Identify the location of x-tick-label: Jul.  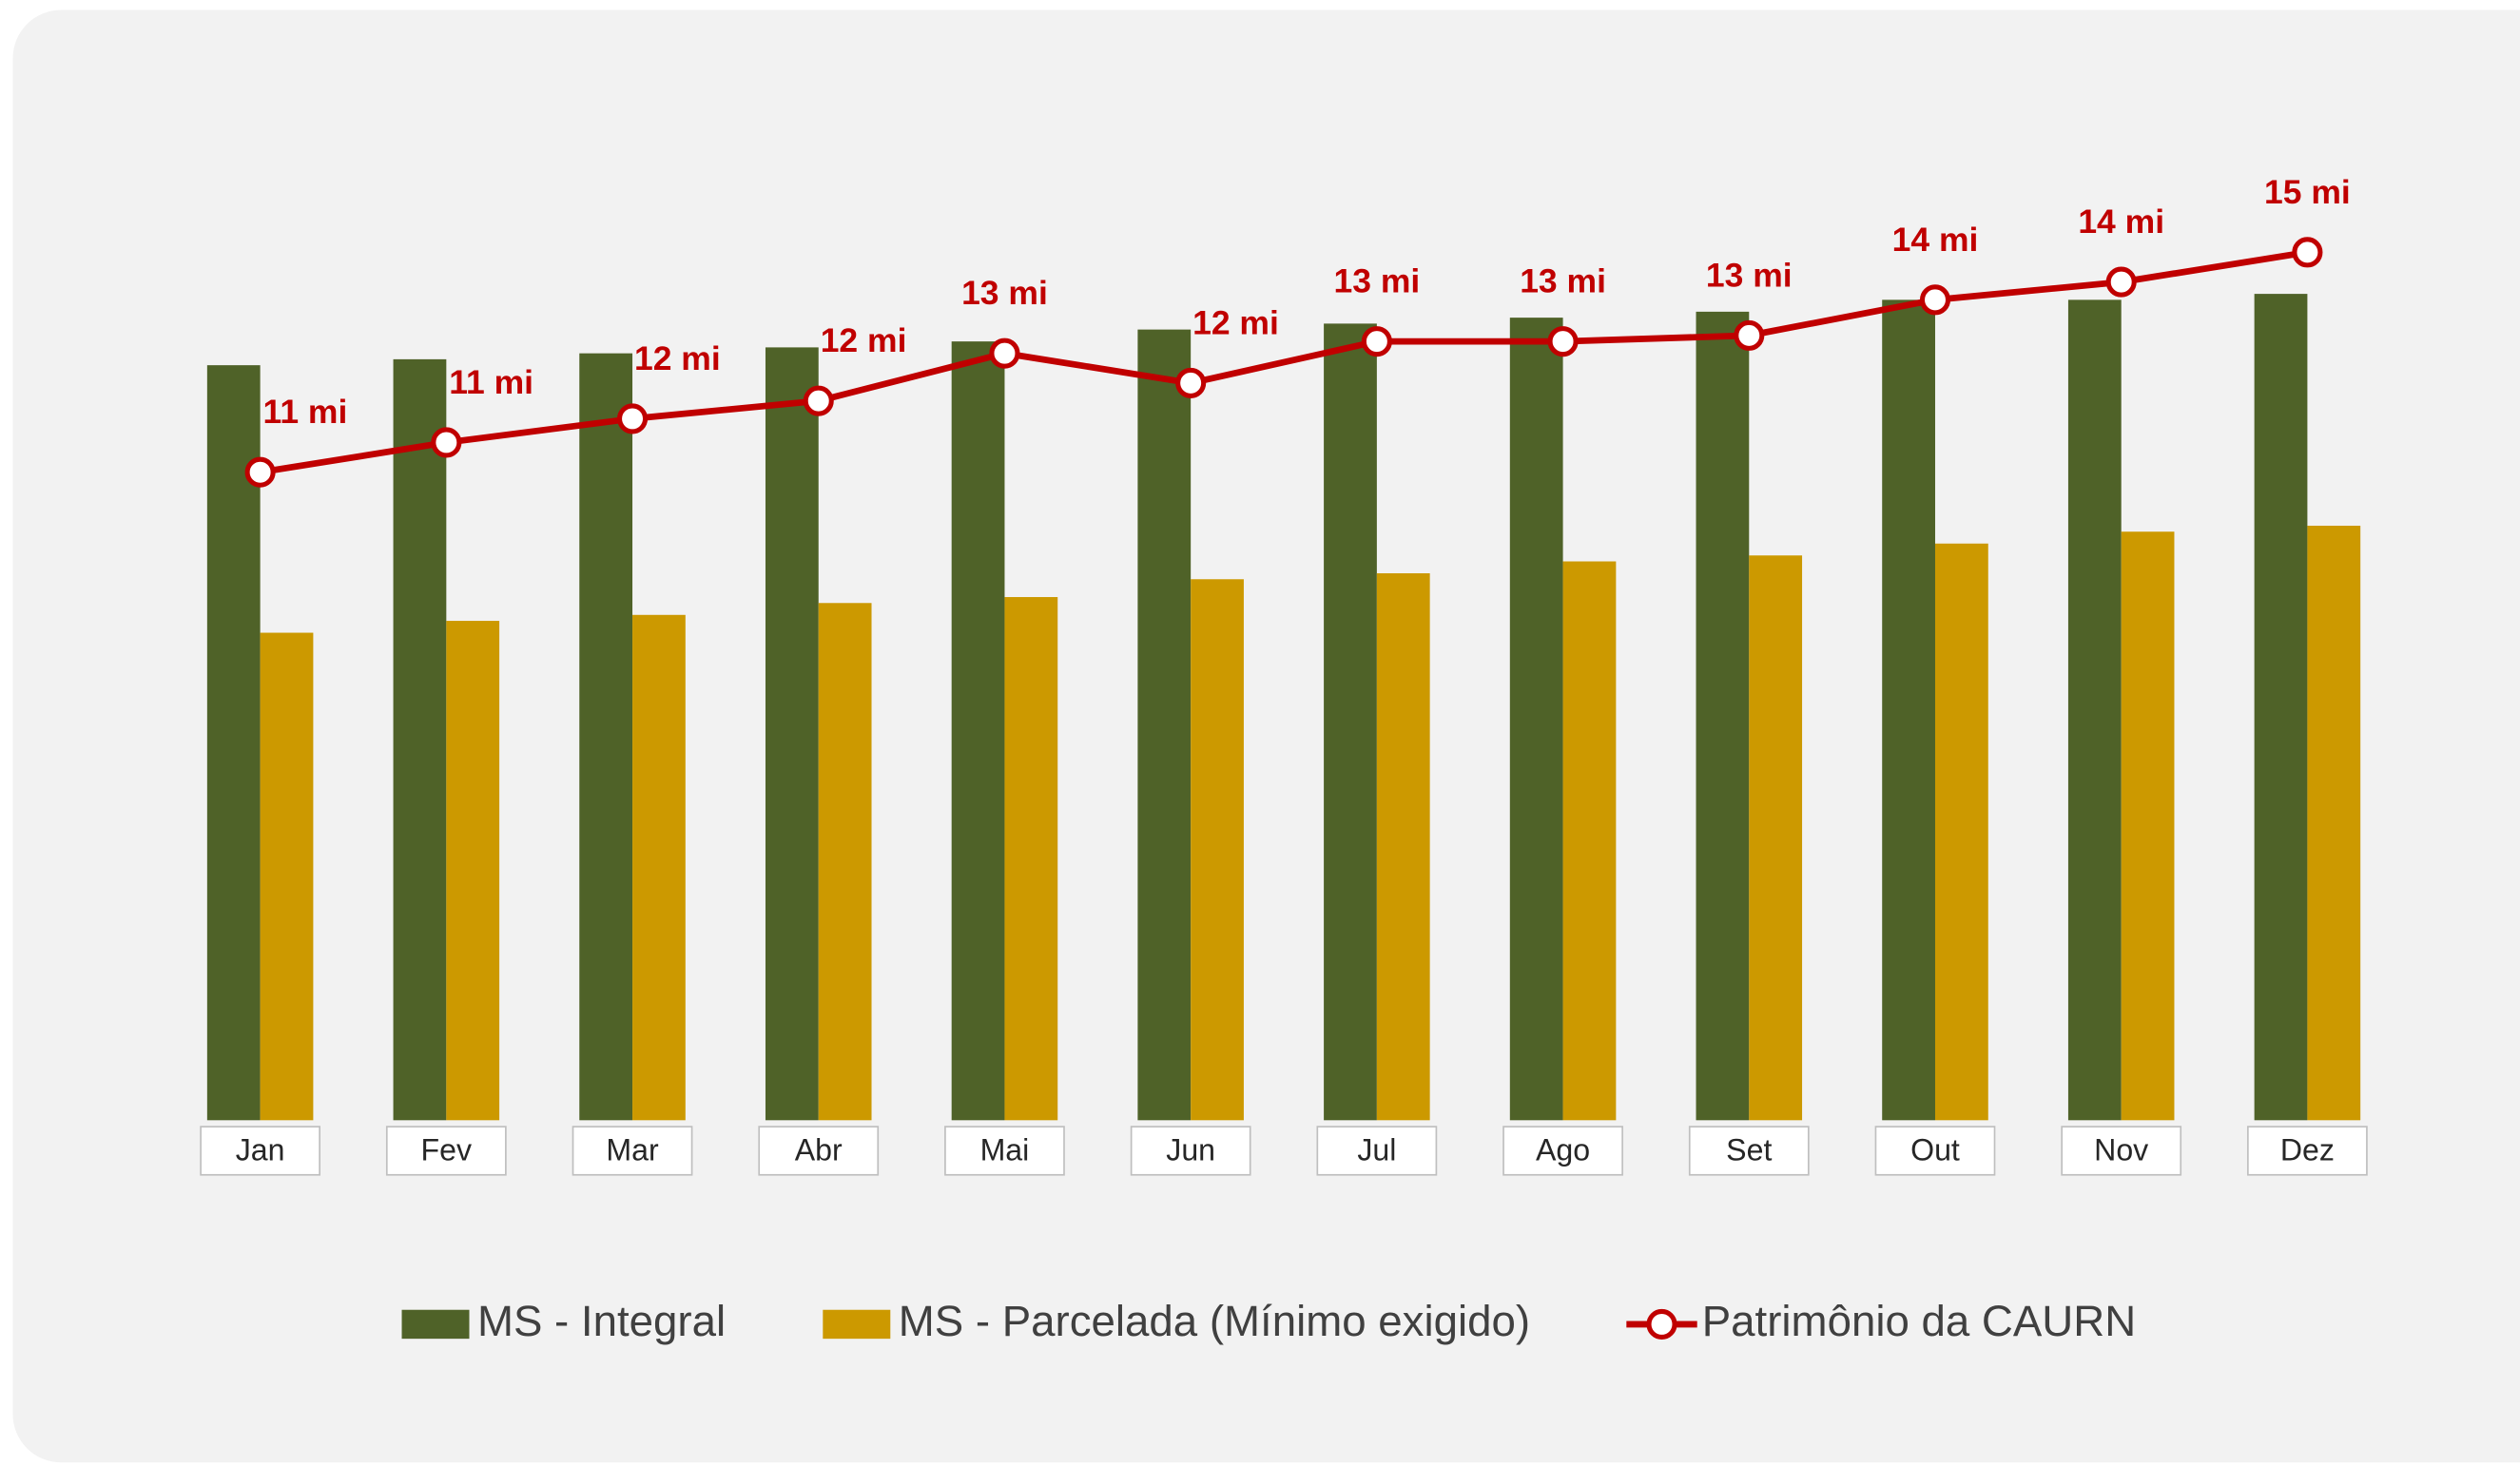
(1376, 1150).